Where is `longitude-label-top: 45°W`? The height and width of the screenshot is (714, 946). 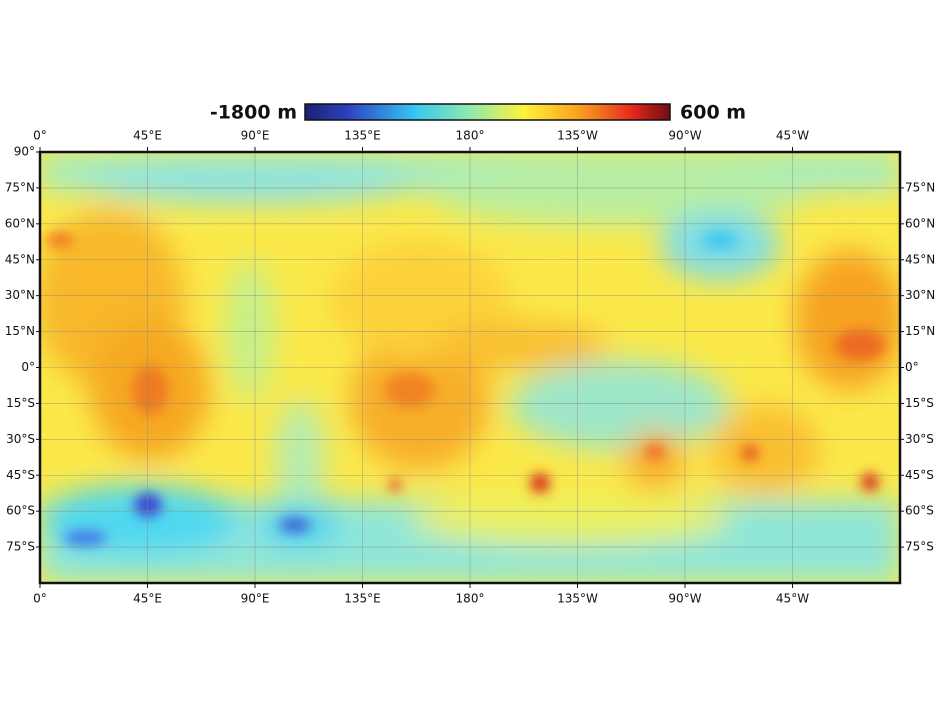
longitude-label-top: 45°W is located at coordinates (792, 136).